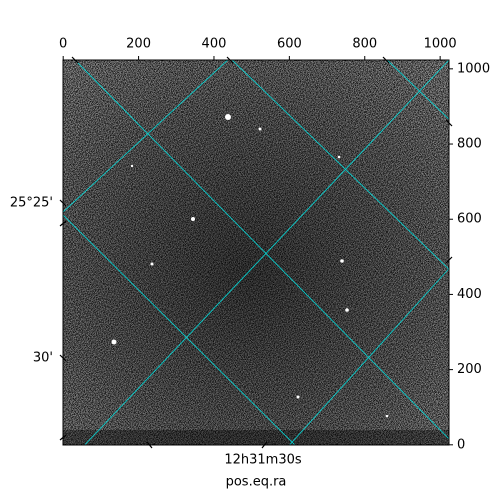  Describe the element at coordinates (43, 358) in the screenshot. I see `world-y-label: 30'` at that location.